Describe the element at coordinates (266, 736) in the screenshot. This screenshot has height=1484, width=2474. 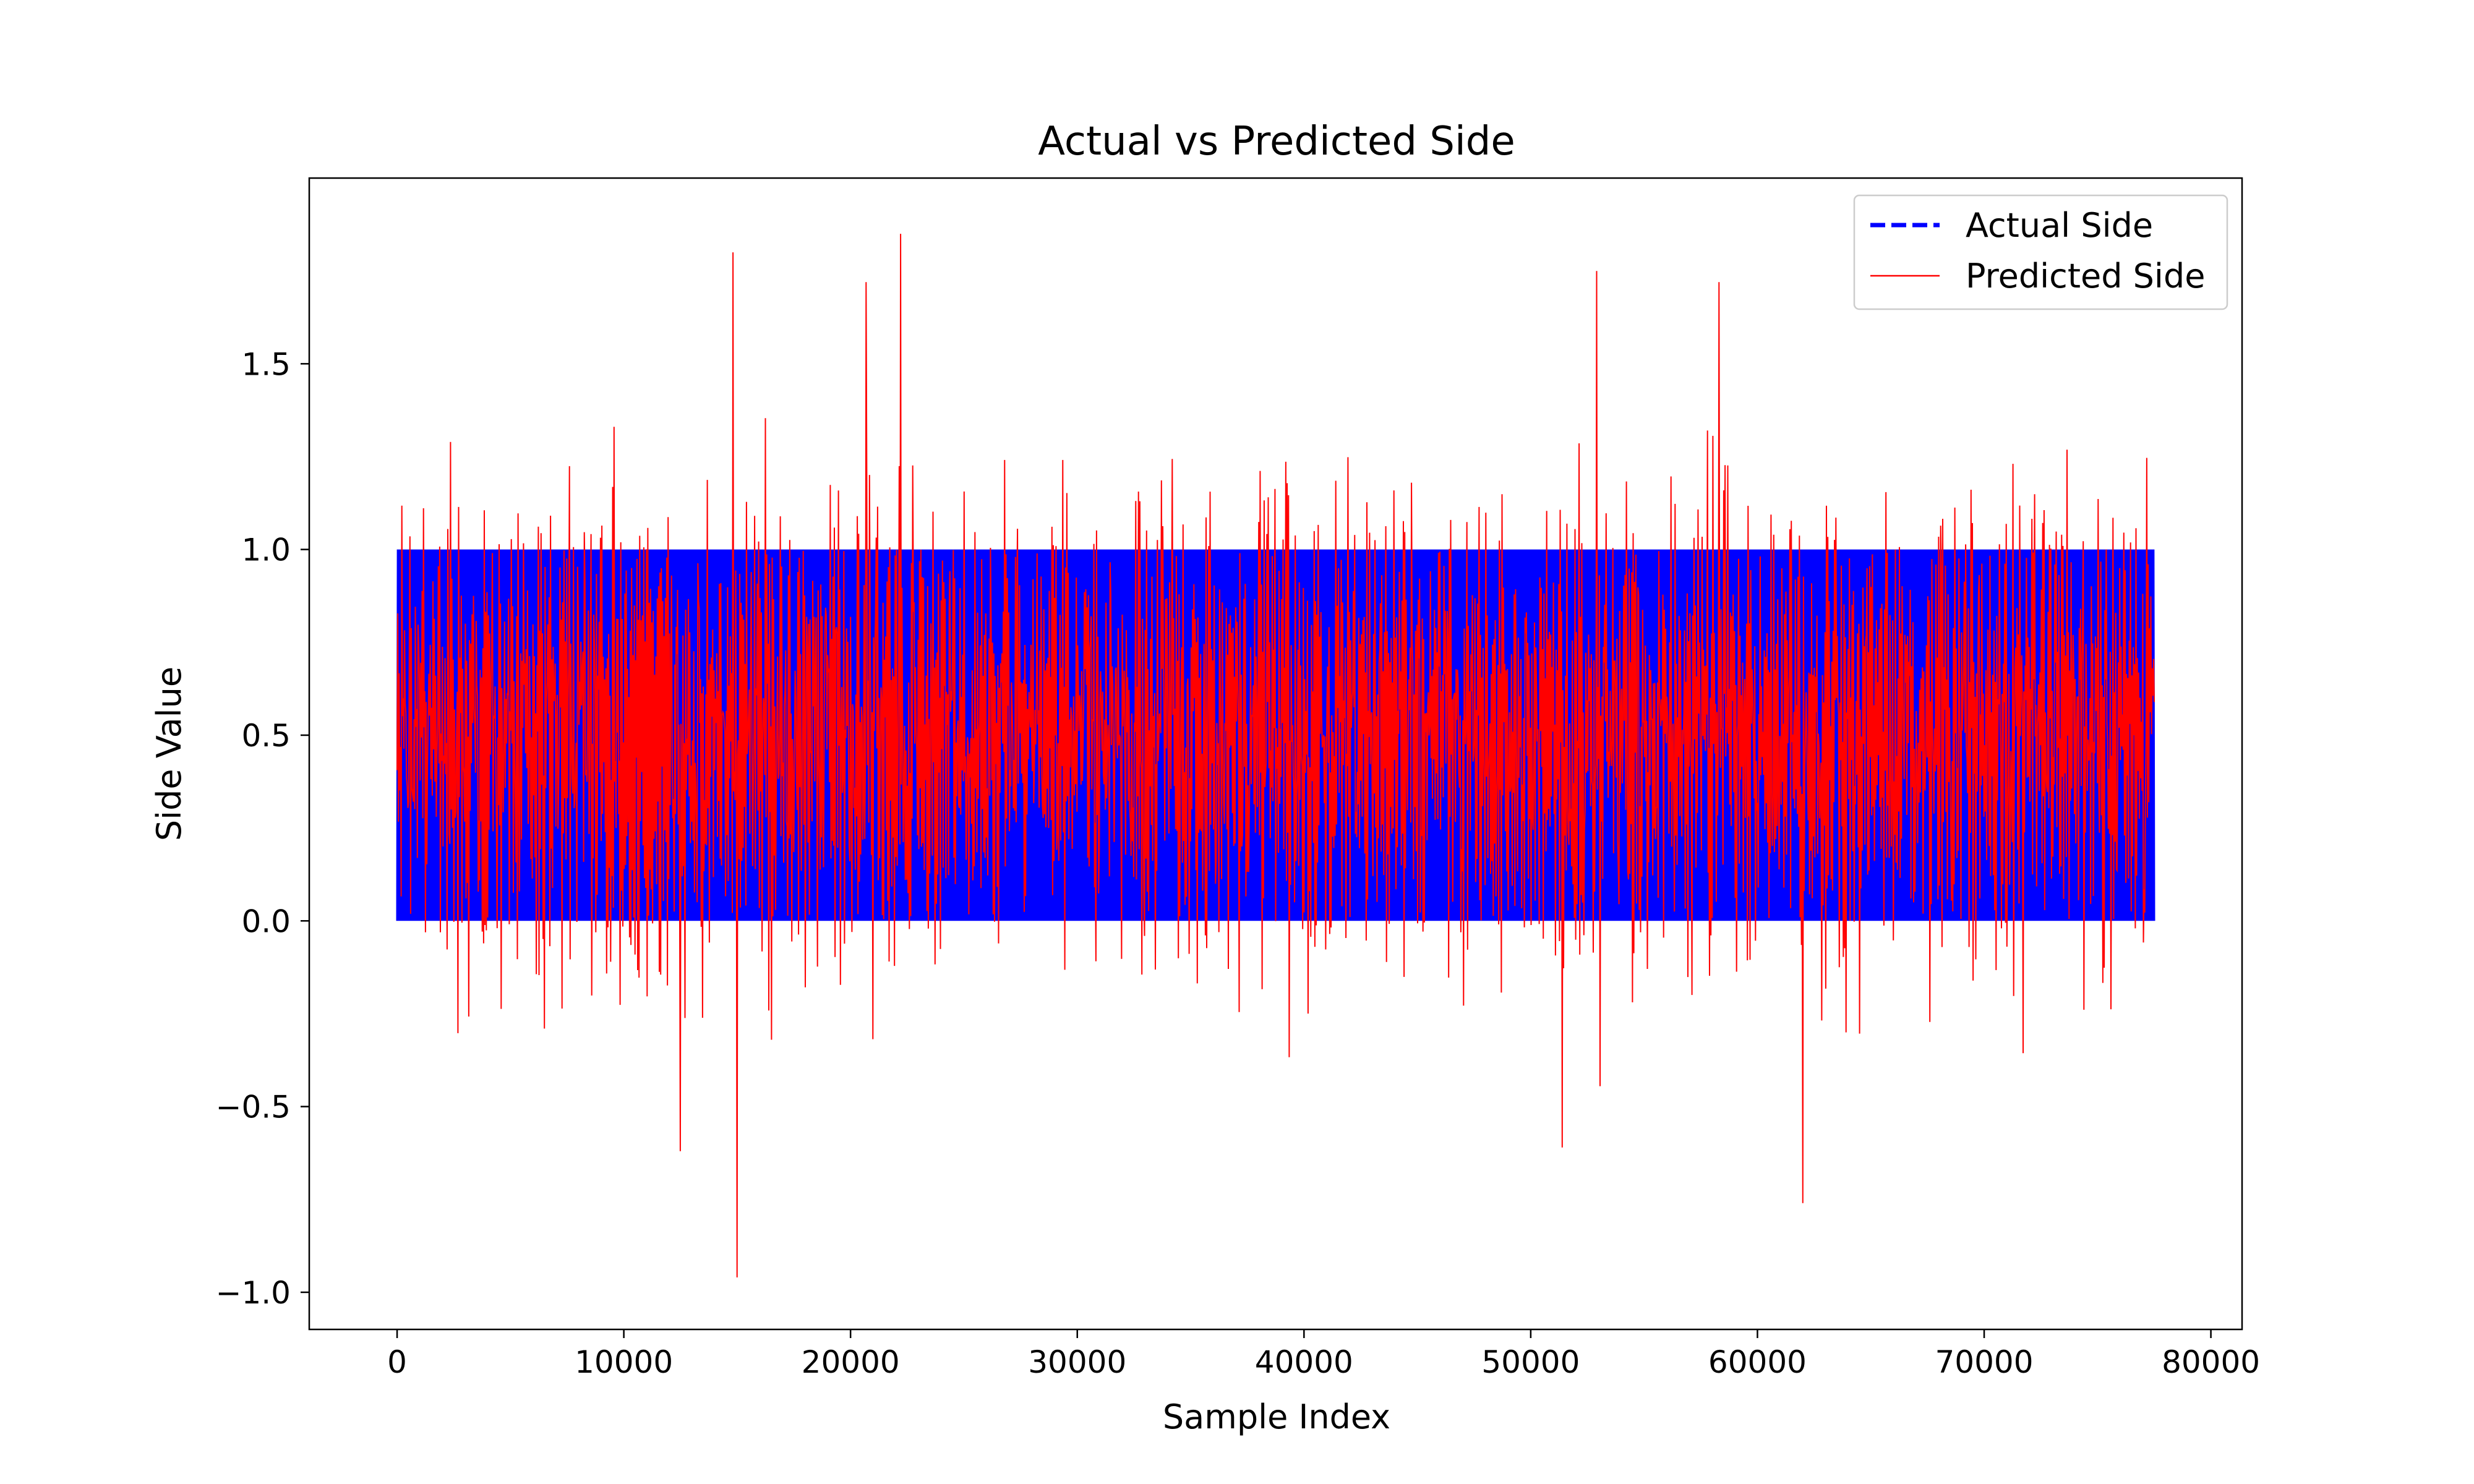
I see `y-tick-label: 0.5` at that location.